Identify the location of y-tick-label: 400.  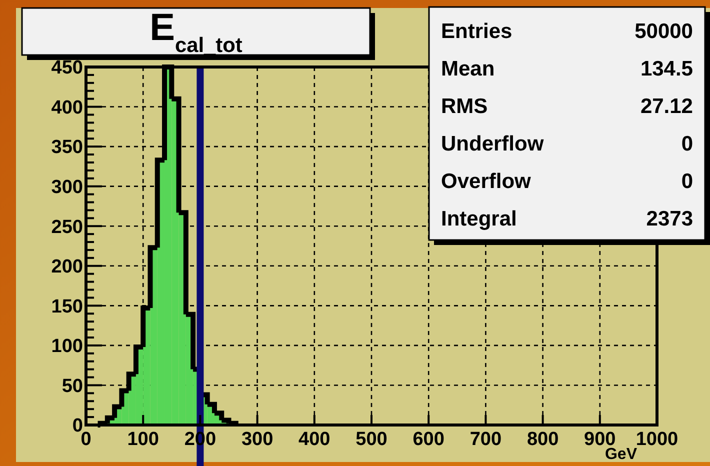
(67, 107).